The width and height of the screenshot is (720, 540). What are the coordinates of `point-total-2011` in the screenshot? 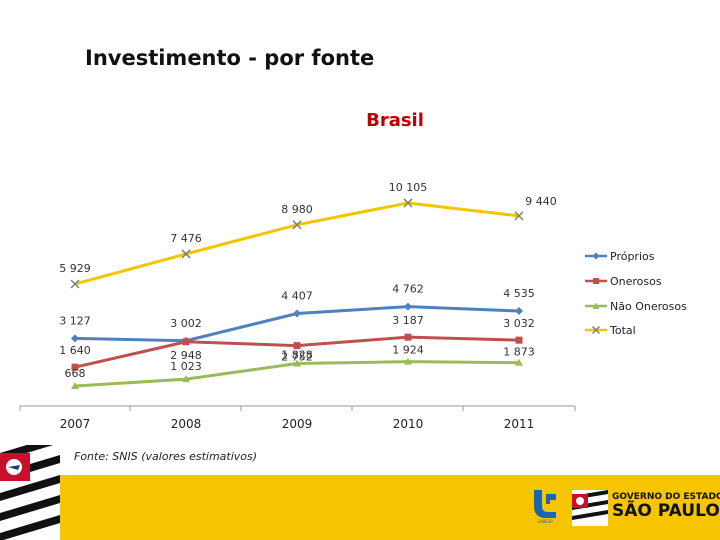 It's located at (519, 216).